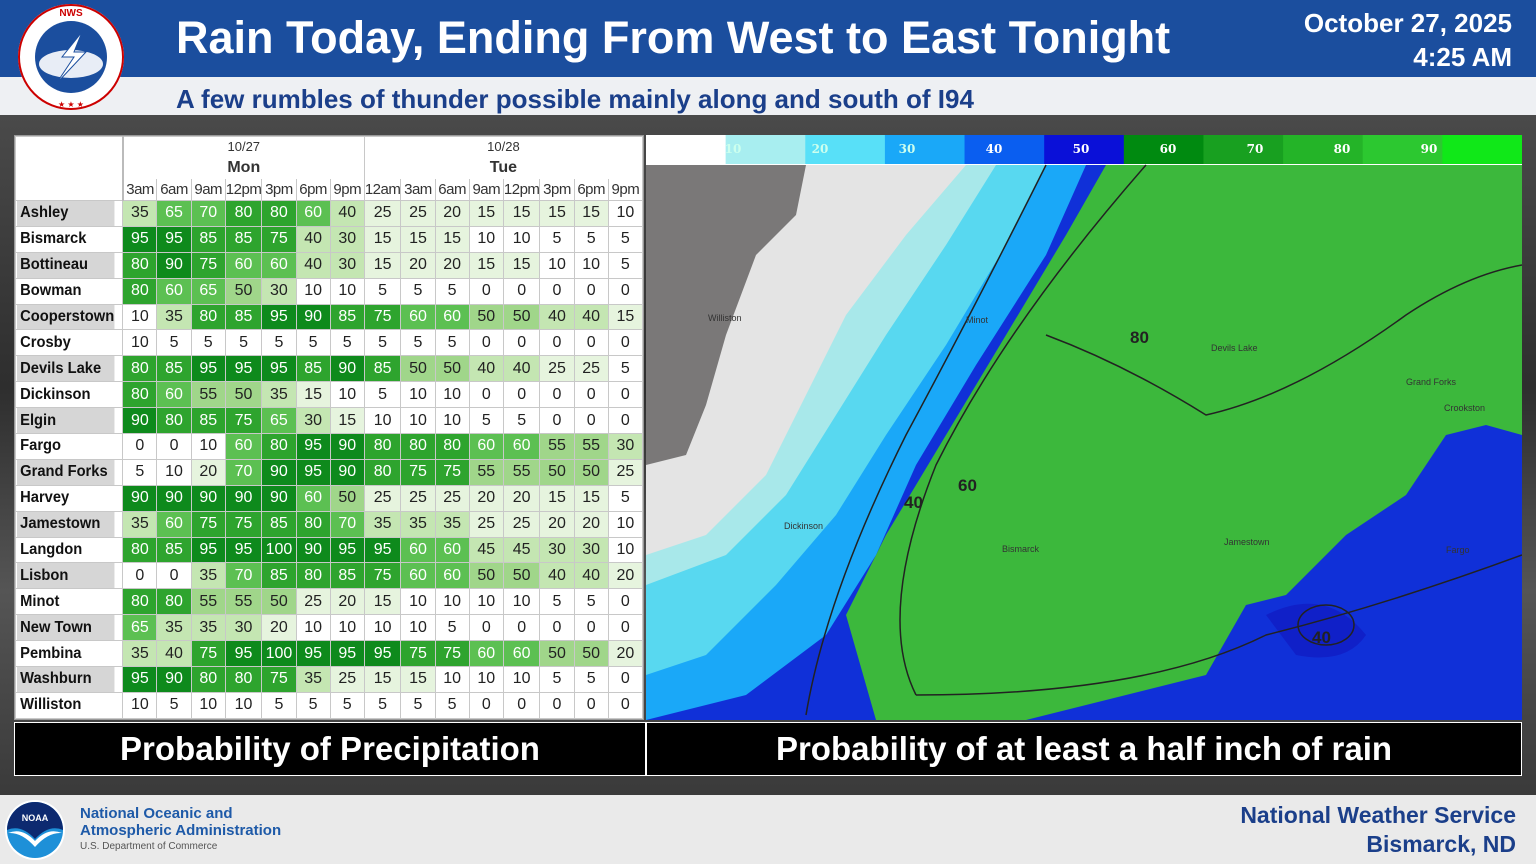 The image size is (1536, 864). Describe the element at coordinates (174, 213) in the screenshot. I see `pop-cell: 65` at that location.